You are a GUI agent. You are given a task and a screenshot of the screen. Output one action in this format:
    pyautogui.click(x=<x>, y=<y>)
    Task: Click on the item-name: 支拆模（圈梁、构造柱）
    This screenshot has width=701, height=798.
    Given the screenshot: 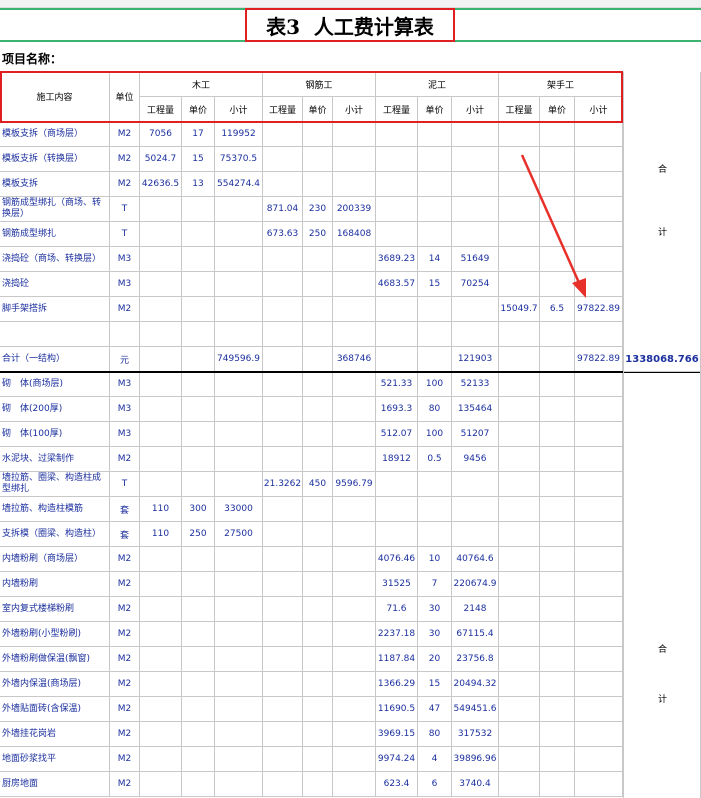 What is the action you would take?
    pyautogui.click(x=55, y=534)
    